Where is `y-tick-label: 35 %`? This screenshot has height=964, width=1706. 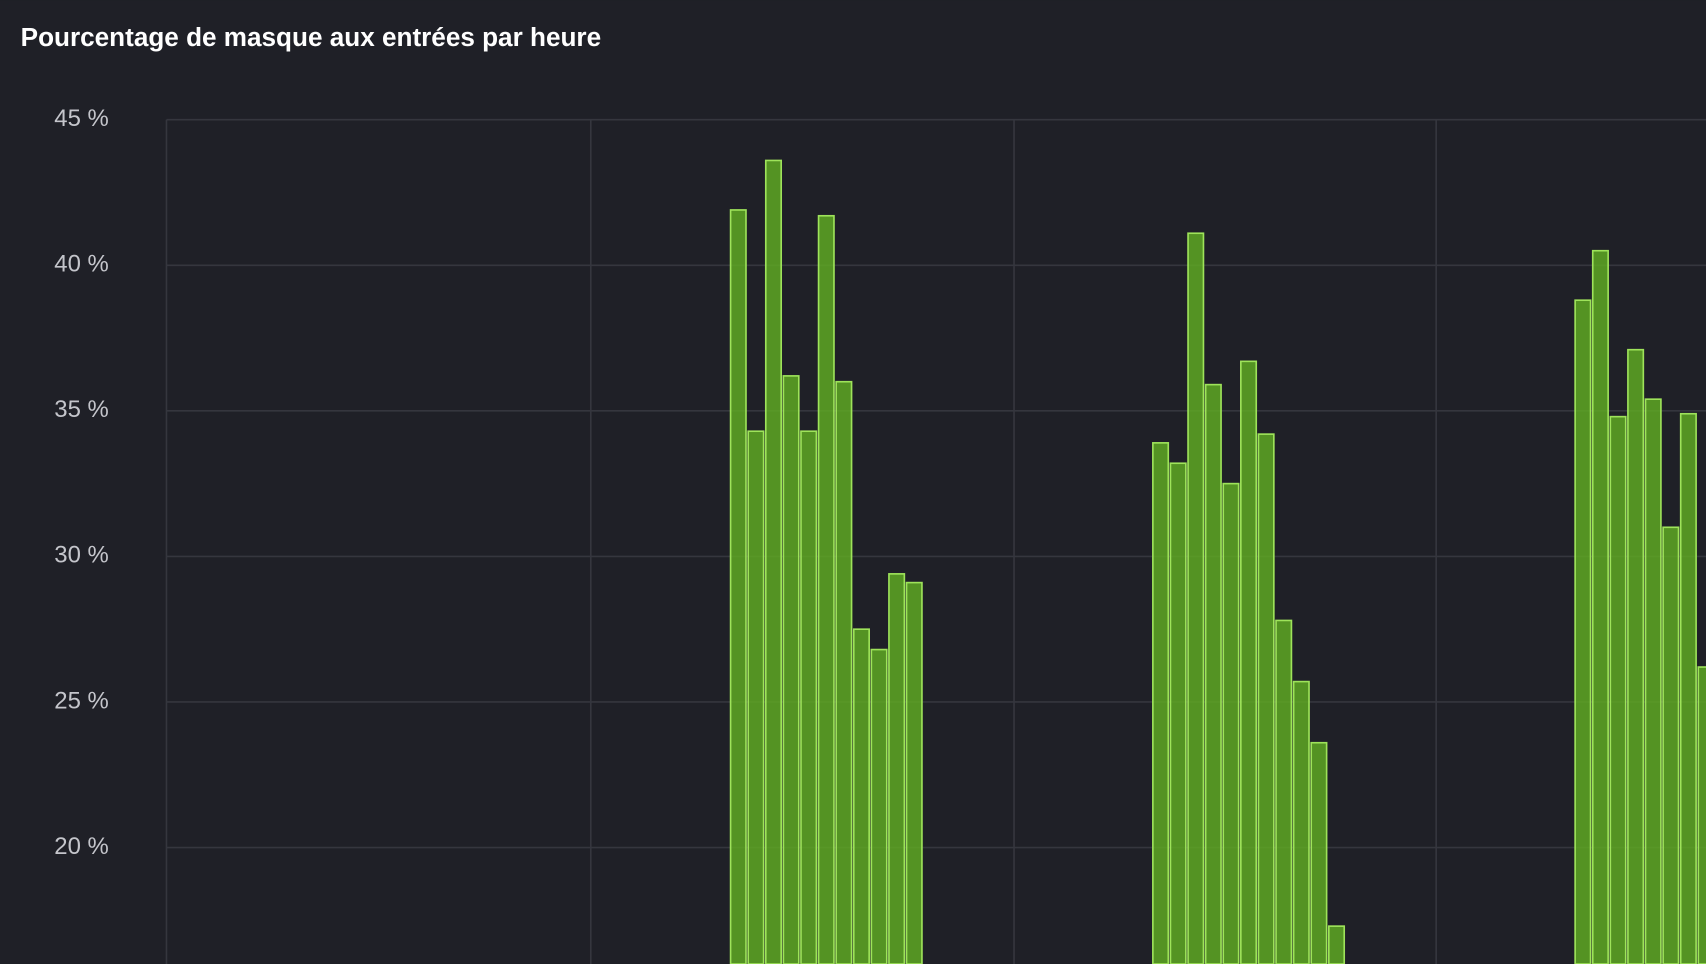 y-tick-label: 35 % is located at coordinates (81, 409).